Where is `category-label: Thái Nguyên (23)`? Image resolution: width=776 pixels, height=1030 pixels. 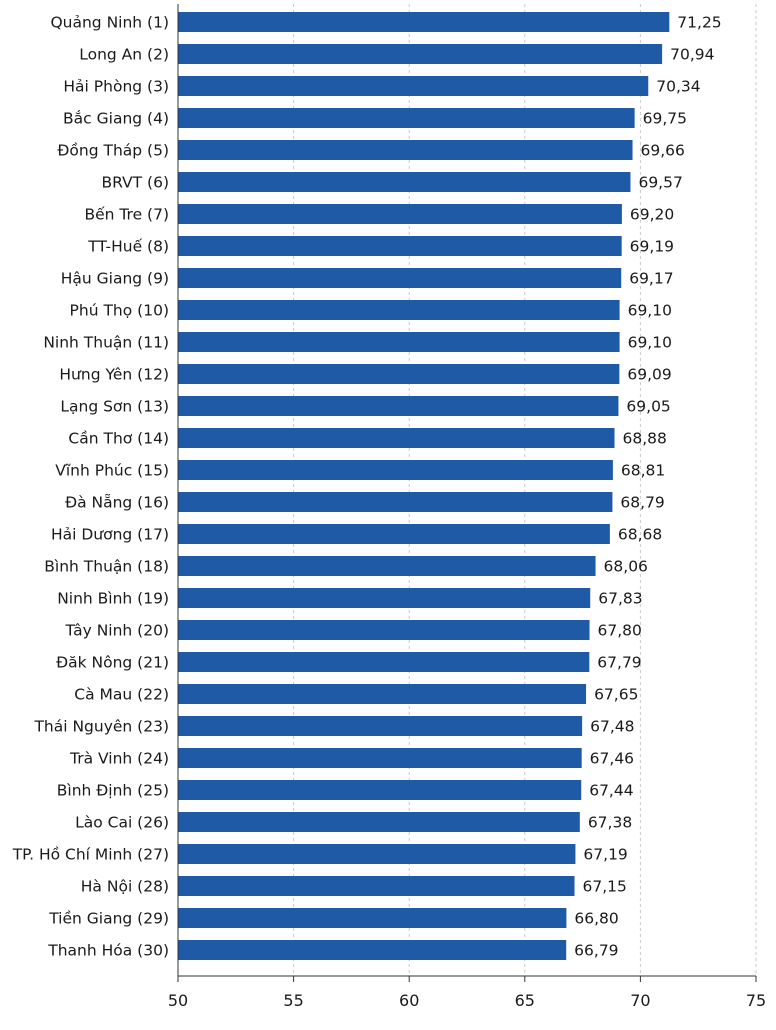
category-label: Thái Nguyên (23) is located at coordinates (101, 727).